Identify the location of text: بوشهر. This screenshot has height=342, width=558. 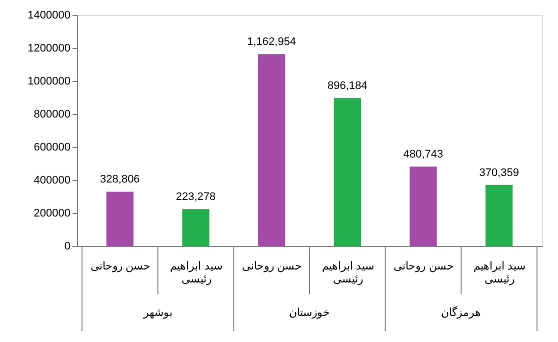
(157, 313).